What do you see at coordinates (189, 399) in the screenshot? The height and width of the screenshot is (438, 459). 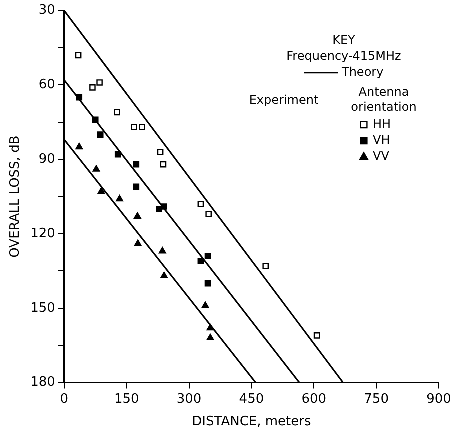 I see `x-tick-label: 300` at bounding box center [189, 399].